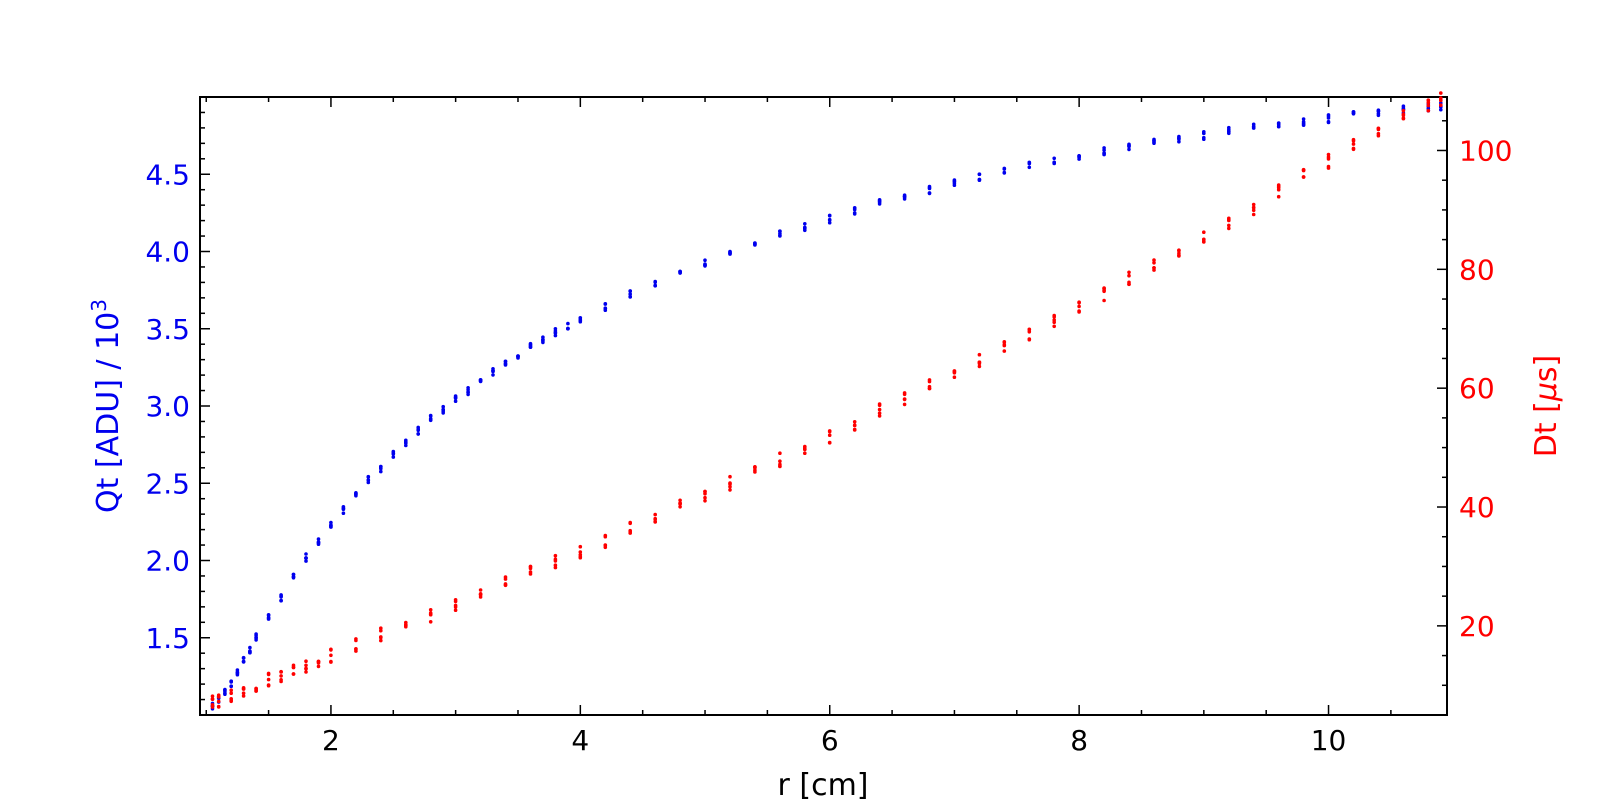  What do you see at coordinates (106, 406) in the screenshot?
I see `y-axis-label-left: Qt [ADU] / 103` at bounding box center [106, 406].